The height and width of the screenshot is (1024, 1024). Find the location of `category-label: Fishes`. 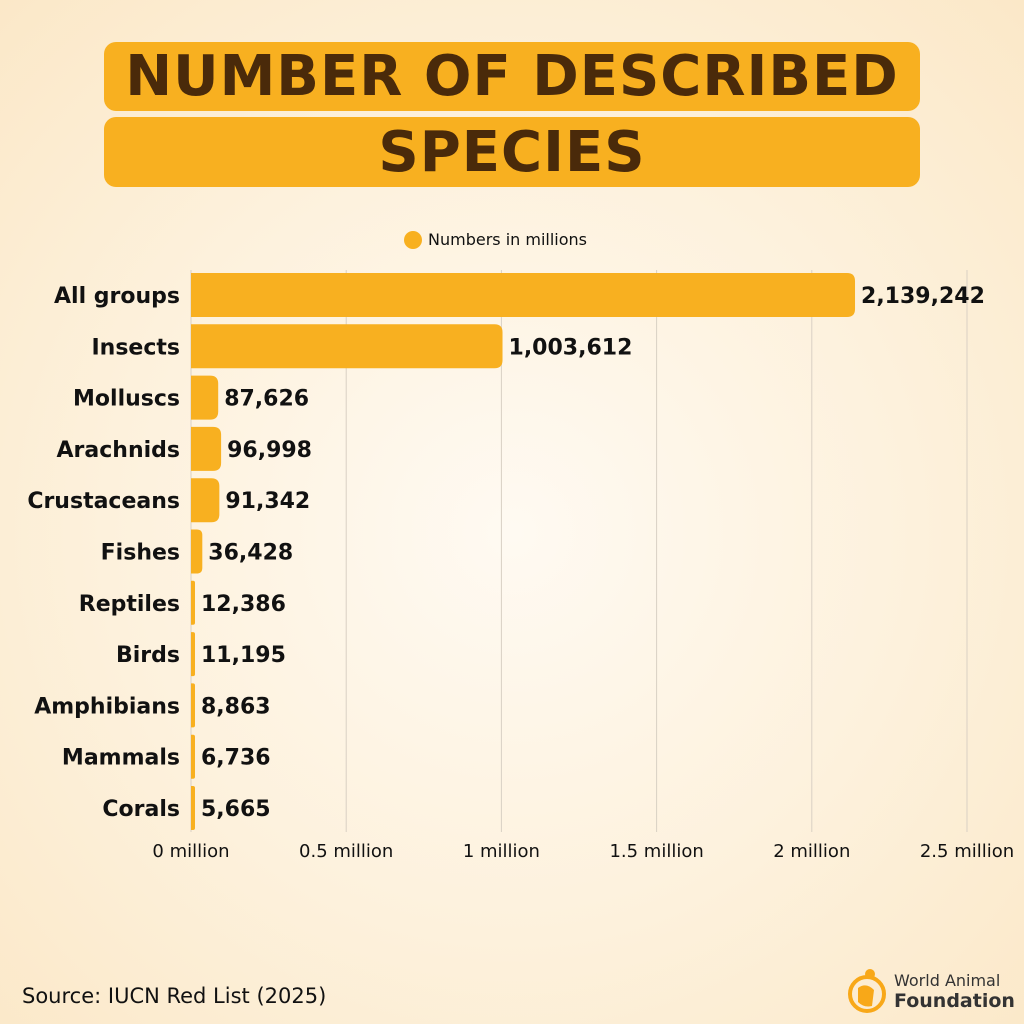

category-label: Fishes is located at coordinates (140, 553).